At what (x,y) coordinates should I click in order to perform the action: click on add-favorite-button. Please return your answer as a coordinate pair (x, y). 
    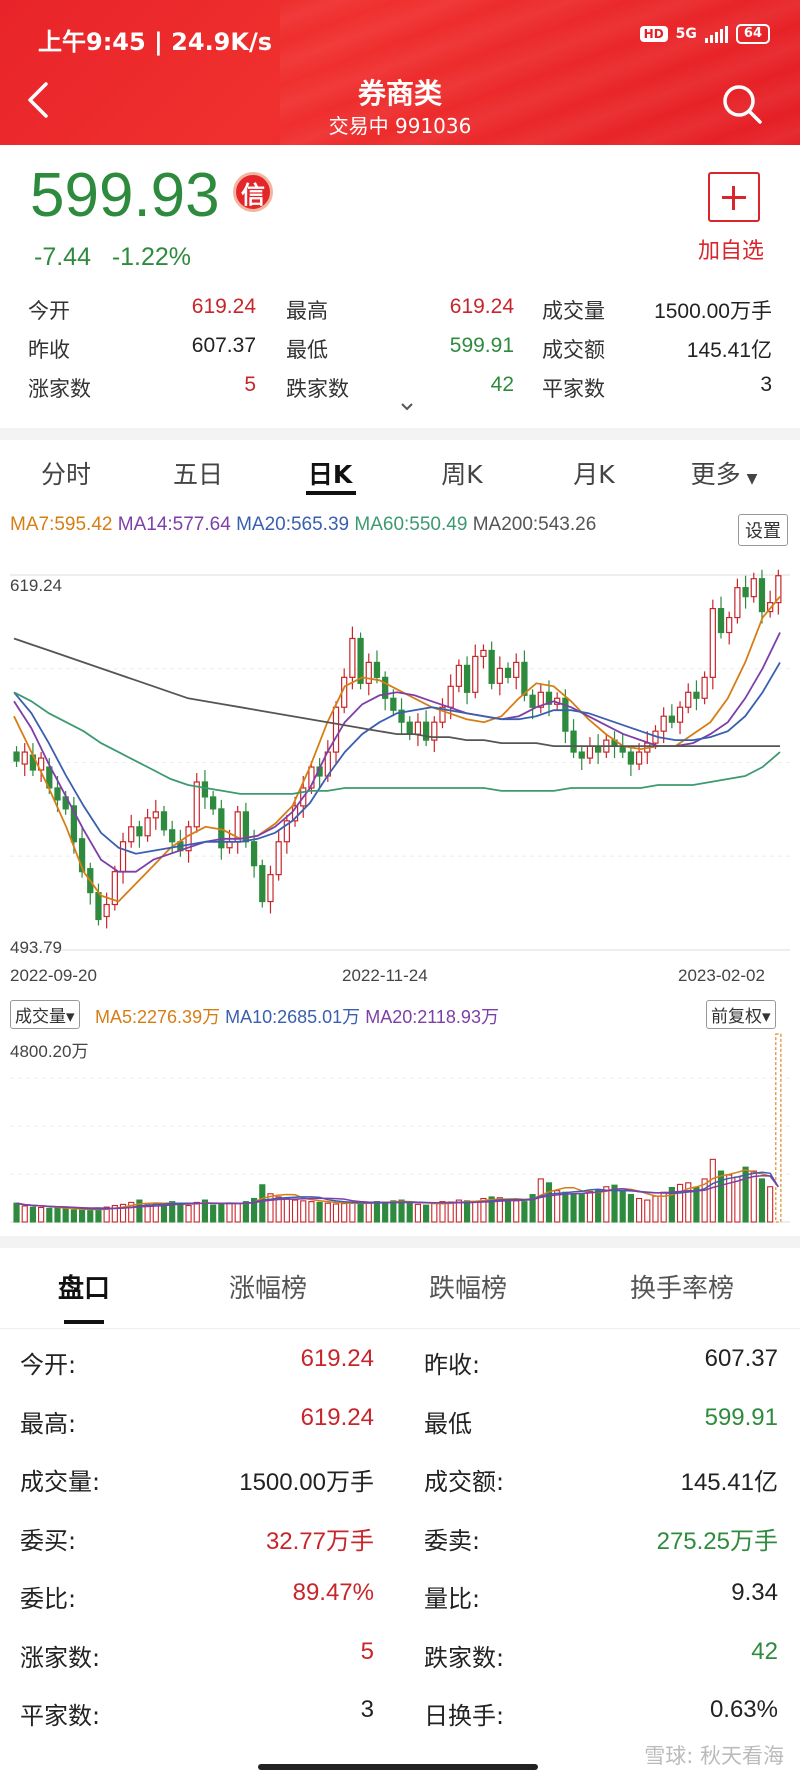
    Looking at the image, I should click on (734, 197).